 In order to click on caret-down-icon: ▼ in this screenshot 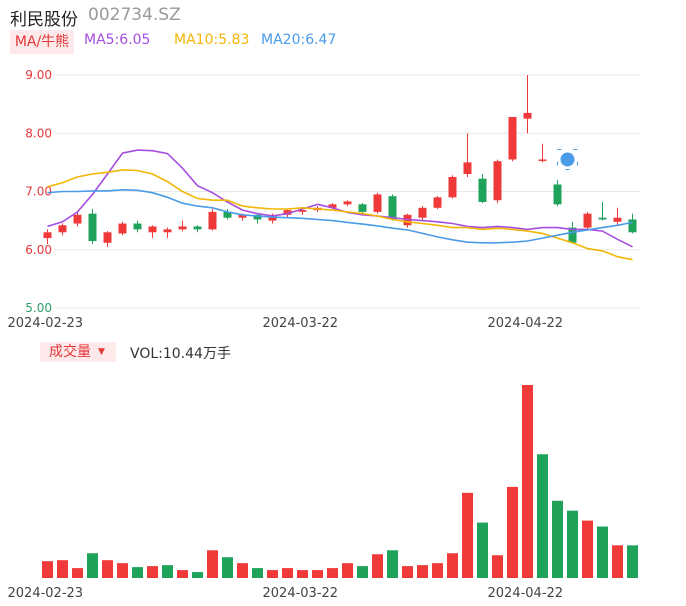, I will do `click(101, 352)`.